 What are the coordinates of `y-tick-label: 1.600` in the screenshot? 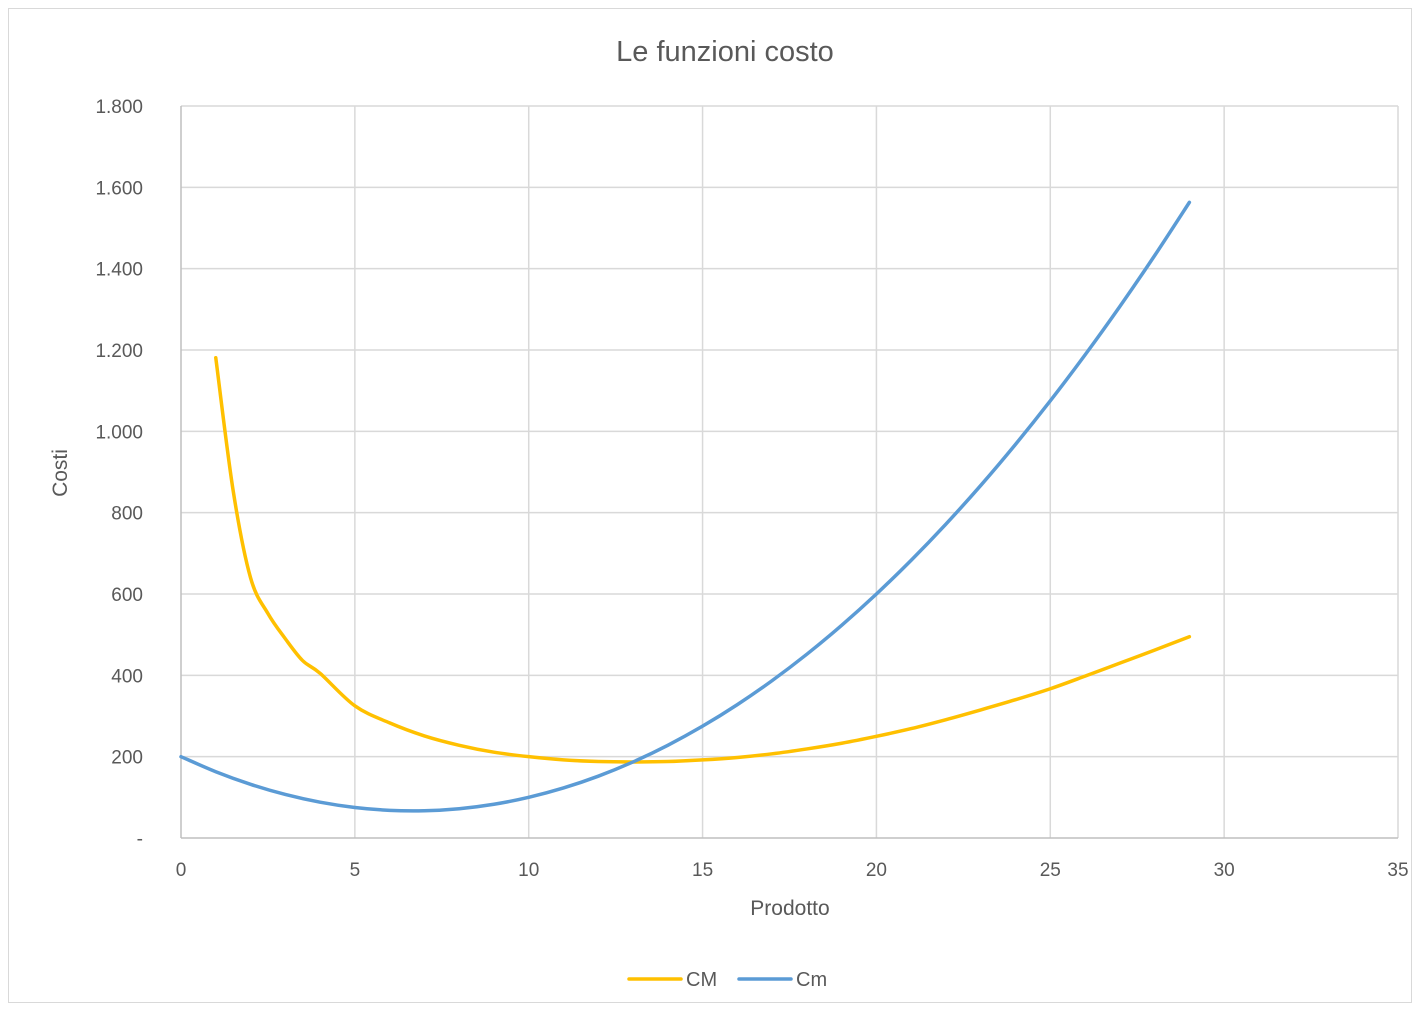 It's located at (119, 188).